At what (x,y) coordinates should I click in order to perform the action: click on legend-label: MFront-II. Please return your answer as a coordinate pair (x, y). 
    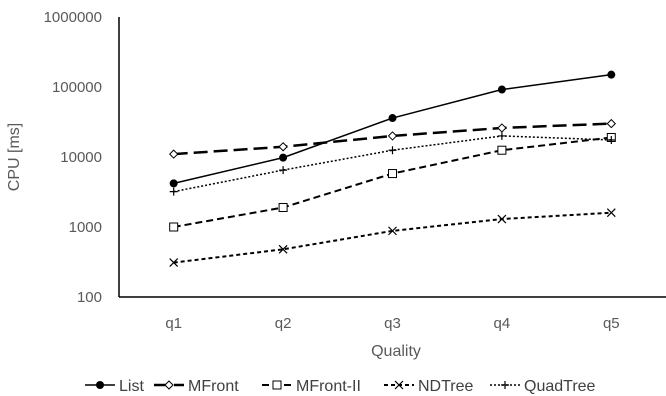
    Looking at the image, I should click on (328, 386).